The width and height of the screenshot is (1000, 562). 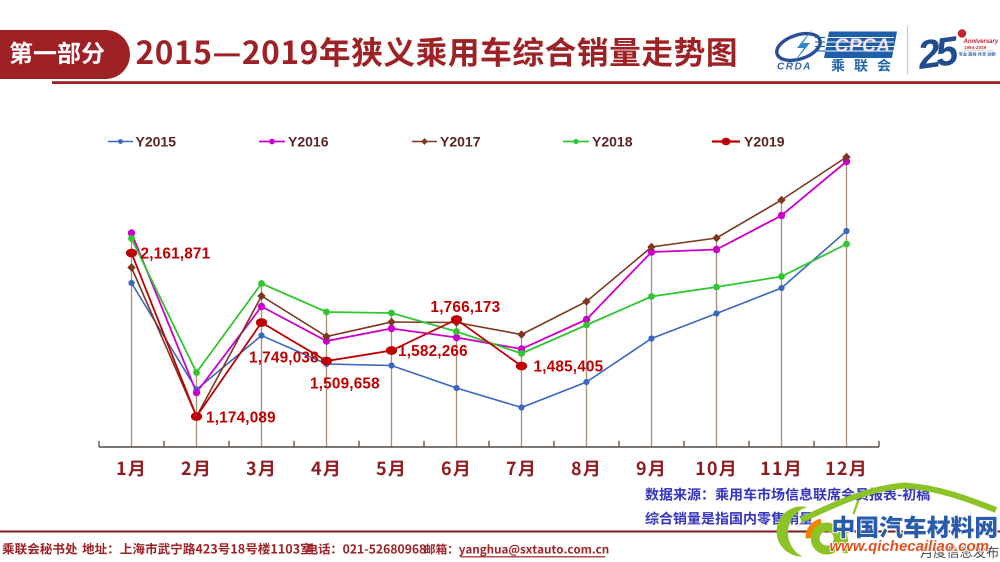 I want to click on svg-text: www.qichecailiao.com, so click(x=910, y=546).